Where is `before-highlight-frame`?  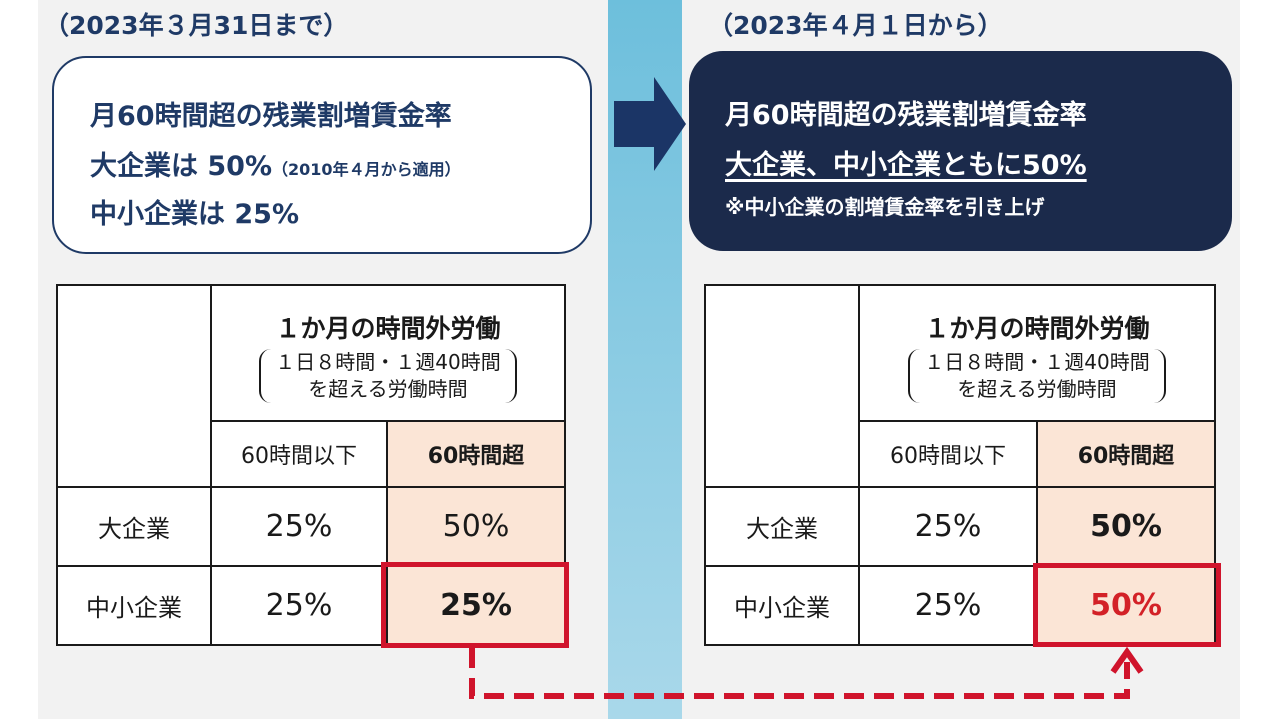
before-highlight-frame is located at coordinates (475, 605).